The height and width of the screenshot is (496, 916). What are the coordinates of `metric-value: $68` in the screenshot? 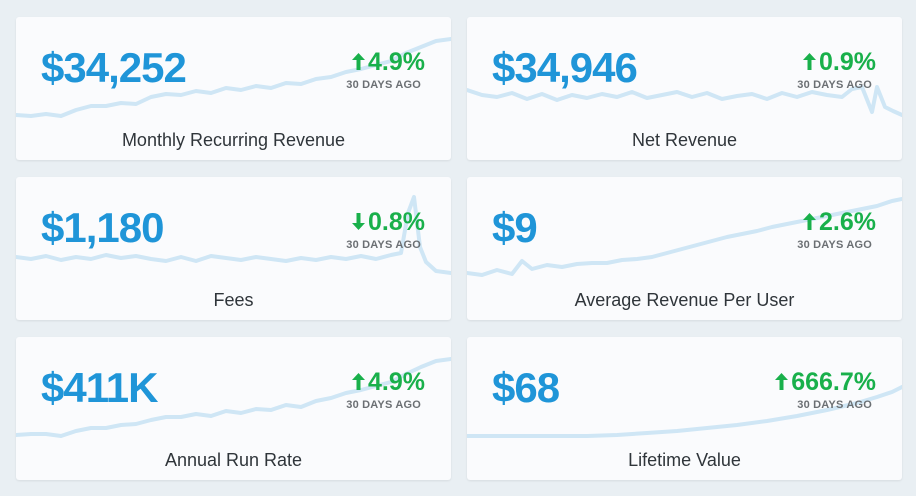 It's located at (526, 387).